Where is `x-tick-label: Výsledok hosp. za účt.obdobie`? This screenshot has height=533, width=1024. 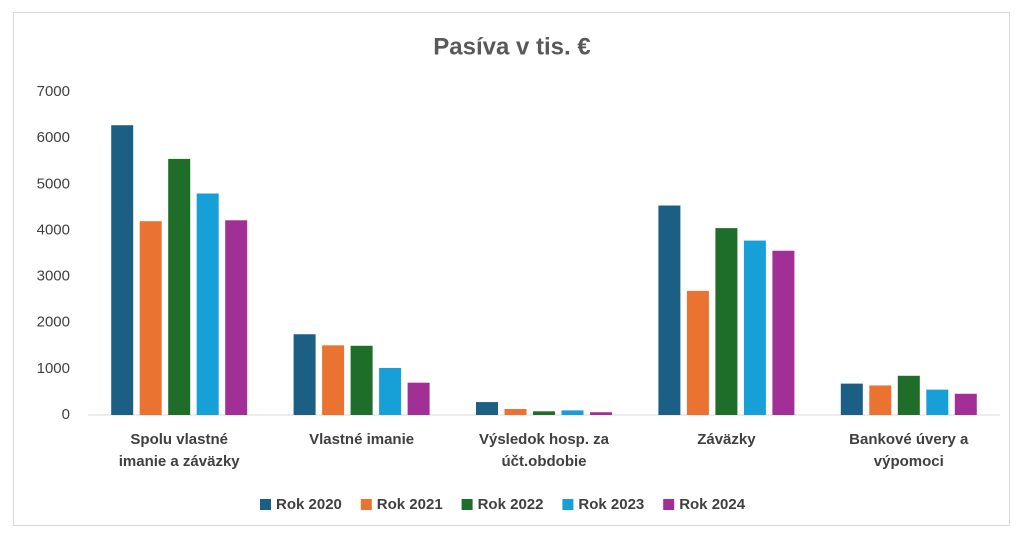
x-tick-label: Výsledok hosp. za účt.obdobie is located at coordinates (544, 450).